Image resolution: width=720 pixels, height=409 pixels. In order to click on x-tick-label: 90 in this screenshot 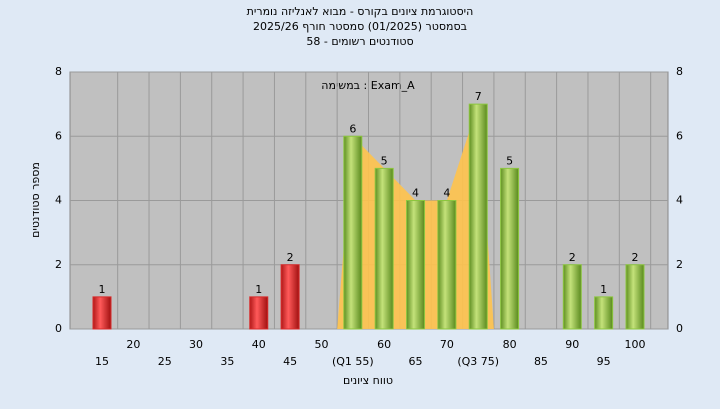, I will do `click(572, 344)`.